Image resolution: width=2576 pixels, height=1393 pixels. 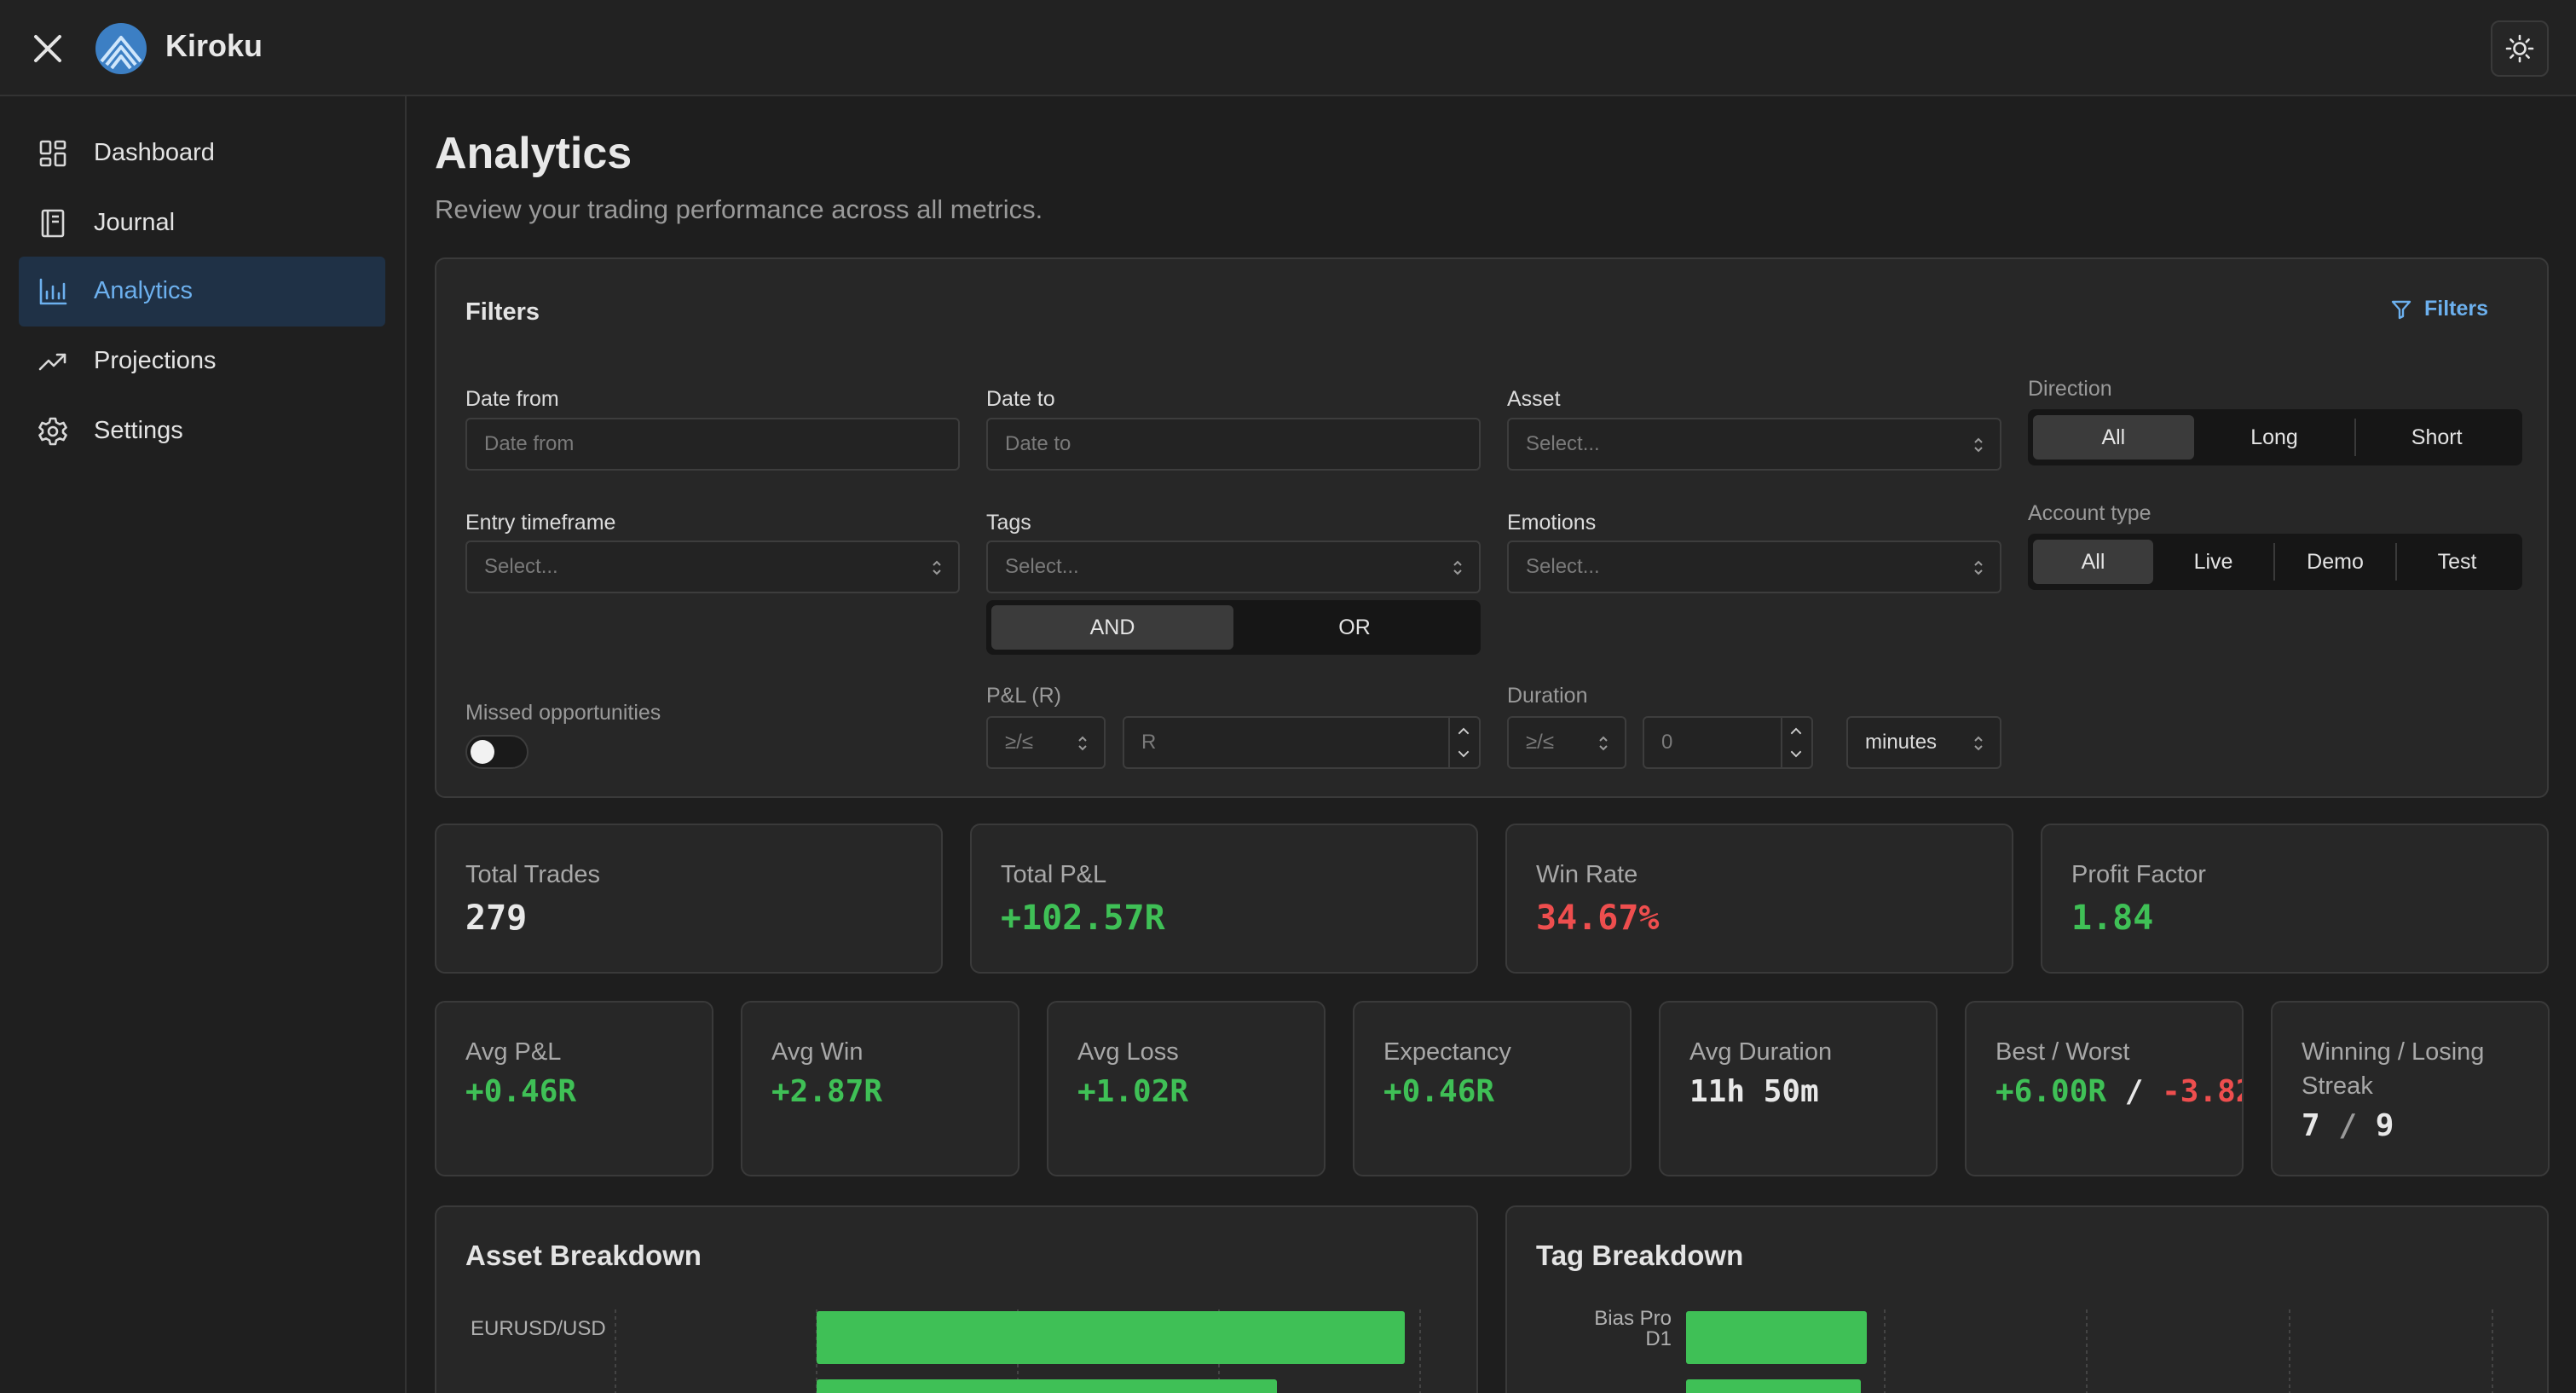 What do you see at coordinates (2457, 561) in the screenshot?
I see `account-type-test: Test` at bounding box center [2457, 561].